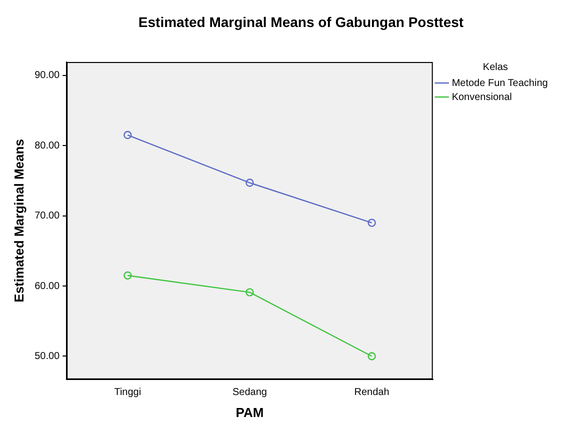 The height and width of the screenshot is (427, 562). Describe the element at coordinates (18, 220) in the screenshot. I see `y-axis-title: Estimated Marginal Means` at that location.